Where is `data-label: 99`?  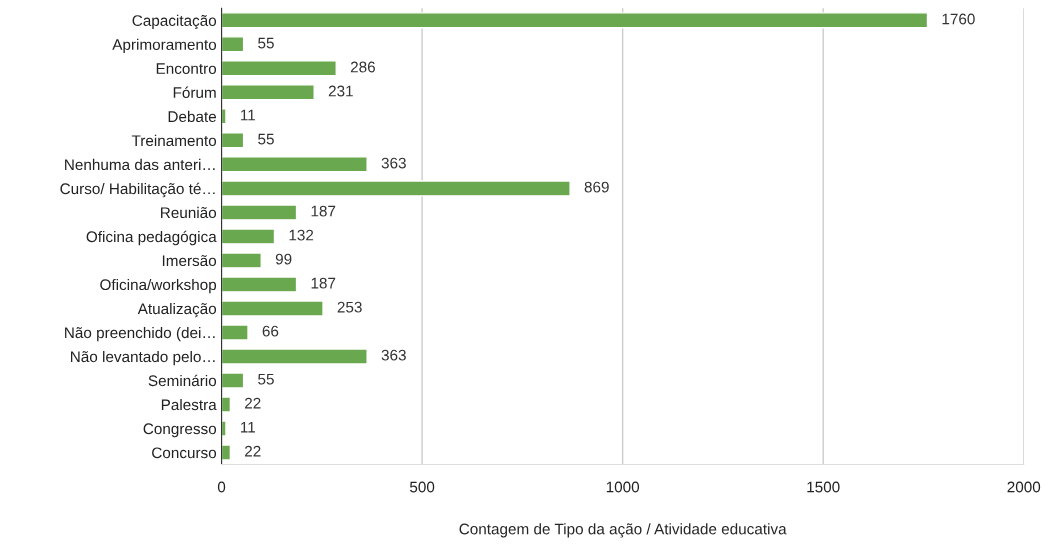 data-label: 99 is located at coordinates (283, 259).